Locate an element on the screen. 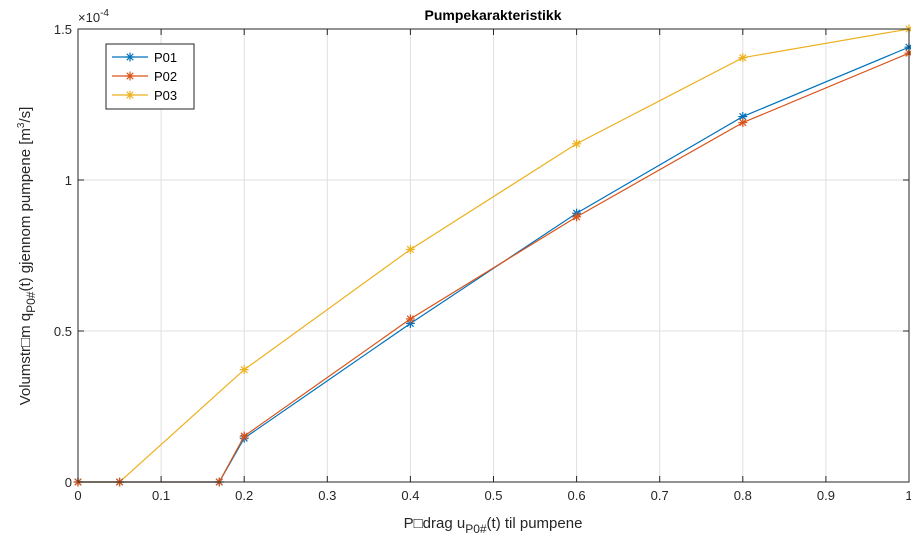 This screenshot has height=540, width=911. x-axis-label: P□drag uP0#(t) til pumpene is located at coordinates (493, 525).